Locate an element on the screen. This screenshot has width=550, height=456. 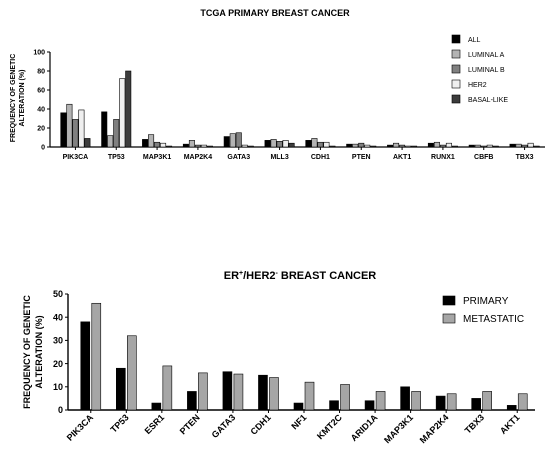
bar-akt1-luminal-a is located at coordinates (396, 145).